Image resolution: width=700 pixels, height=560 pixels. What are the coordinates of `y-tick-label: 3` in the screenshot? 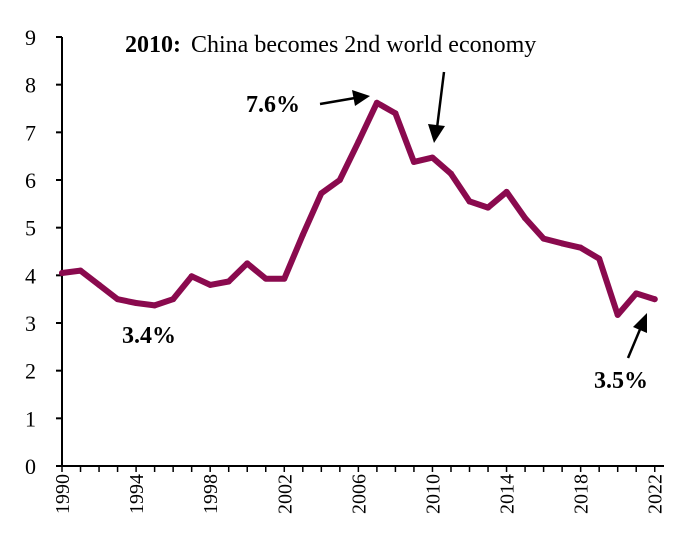 It's located at (30, 323).